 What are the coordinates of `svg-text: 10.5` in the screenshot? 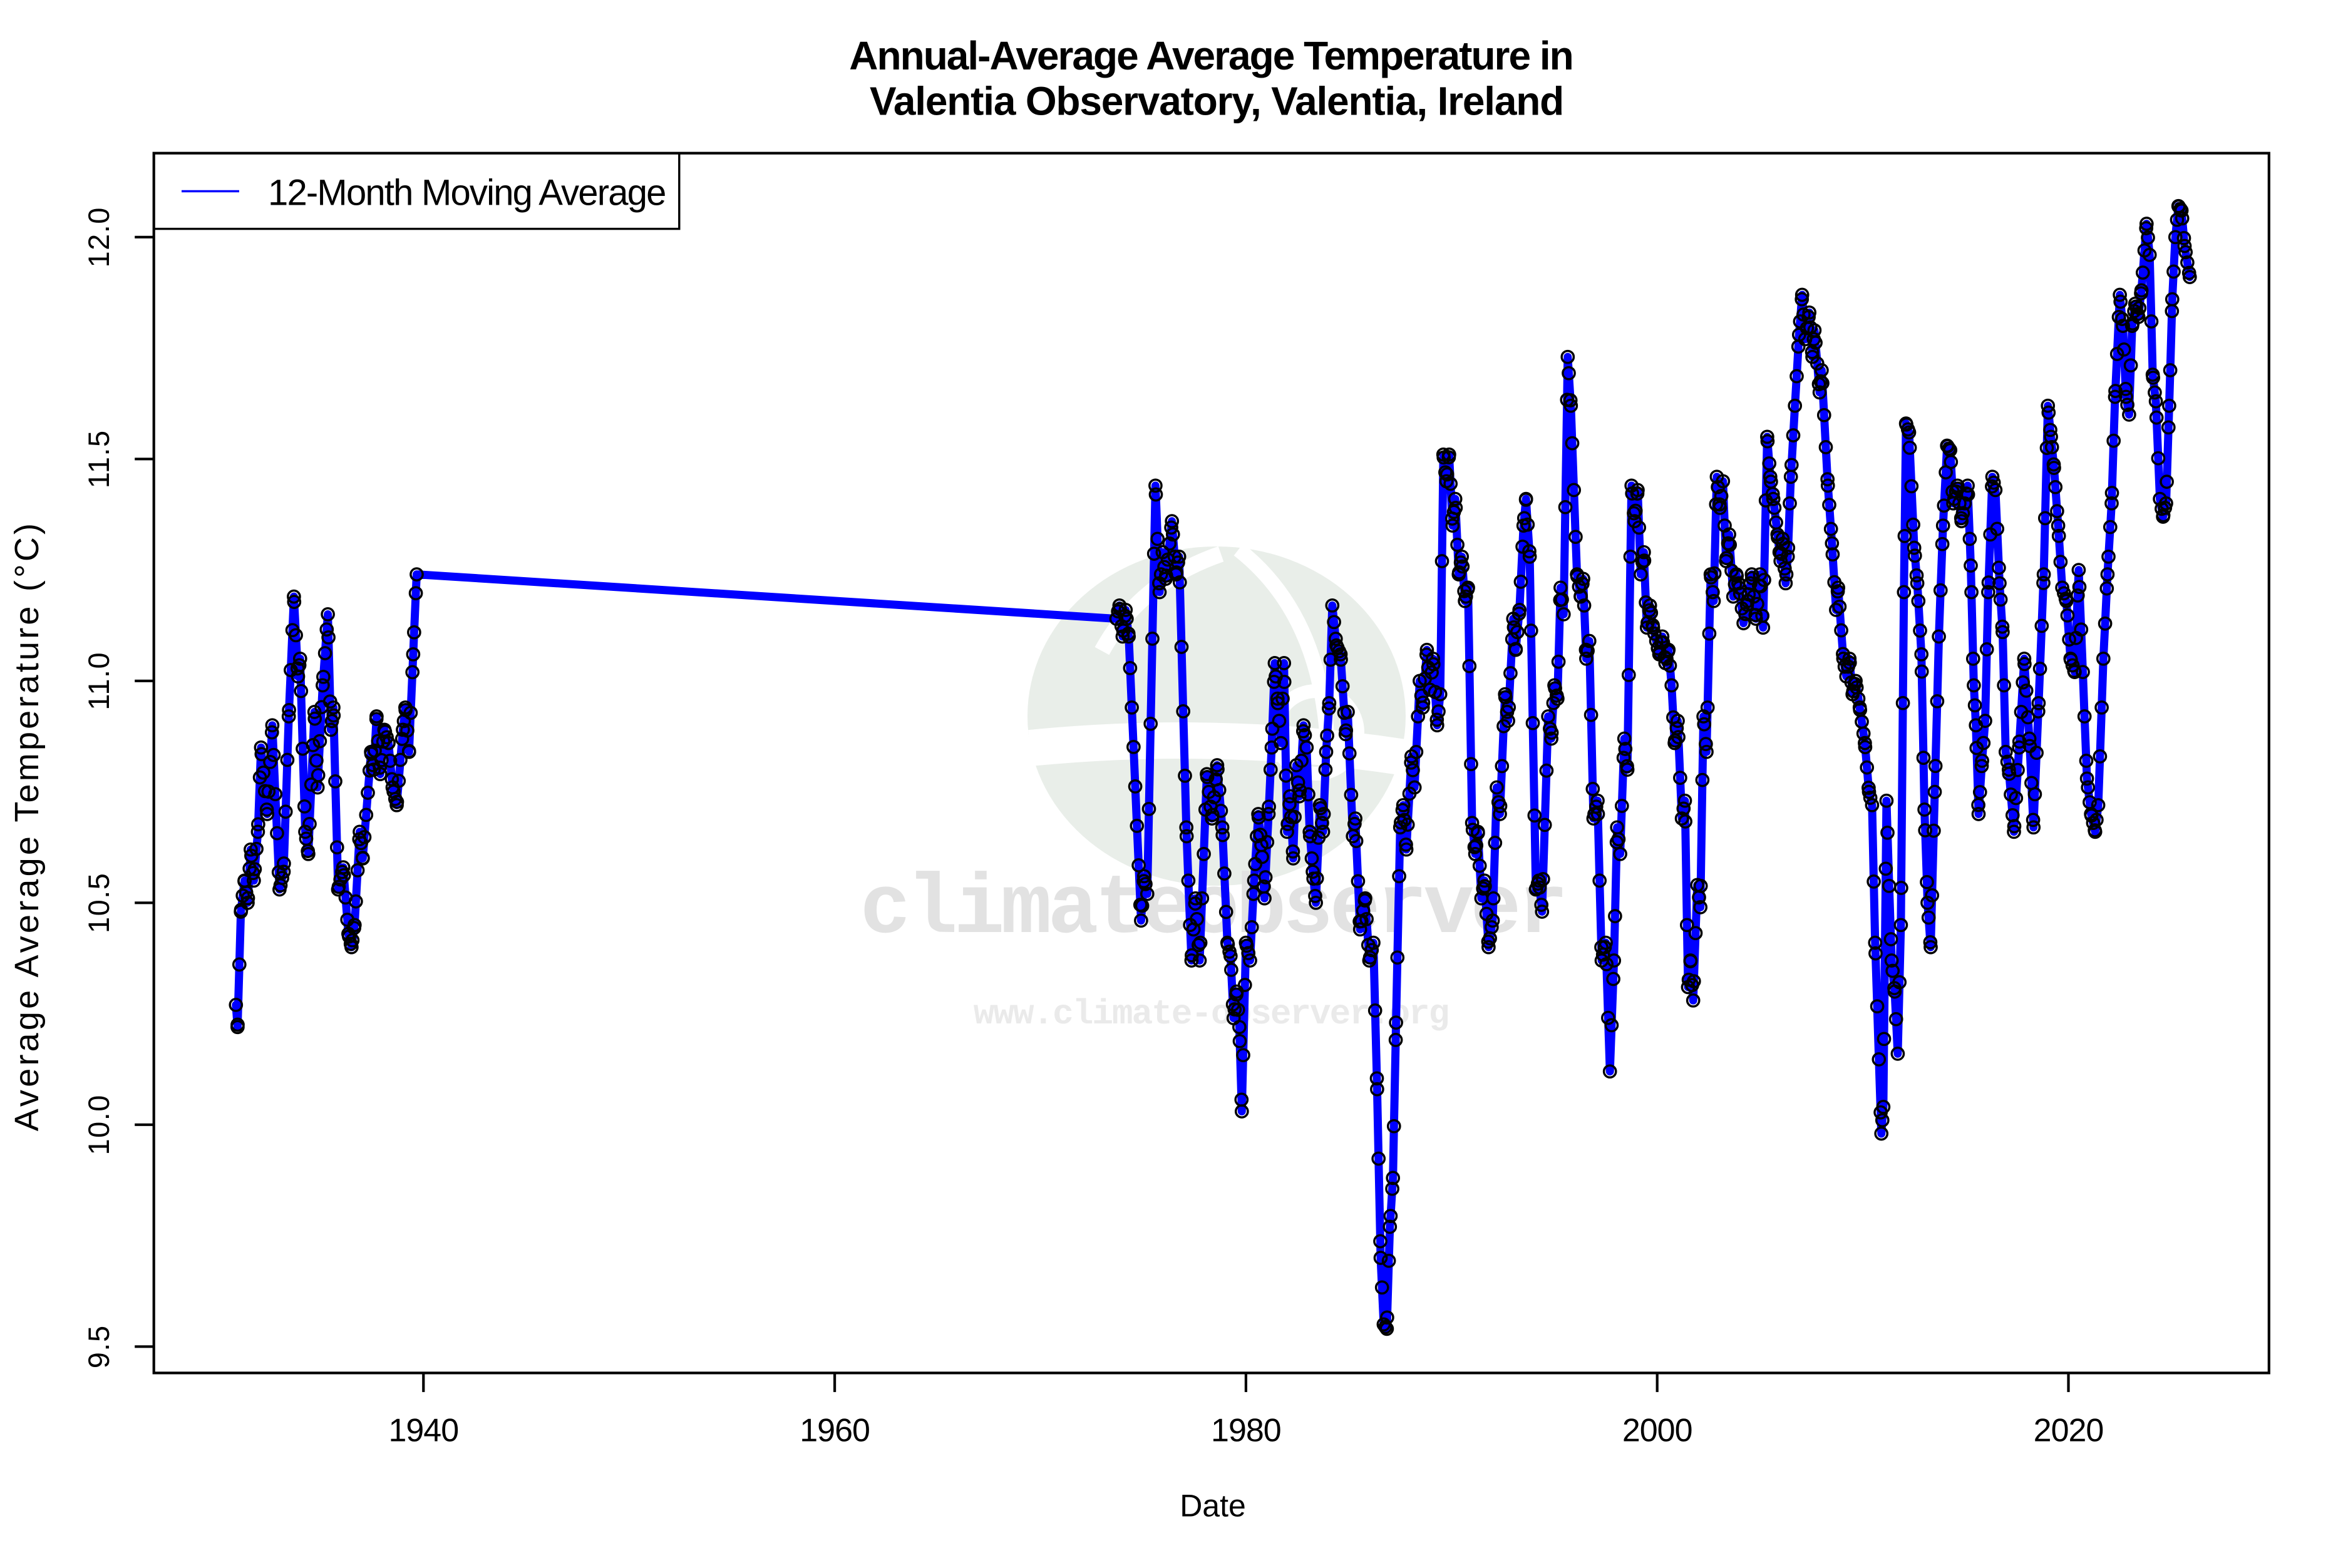 It's located at (98, 903).